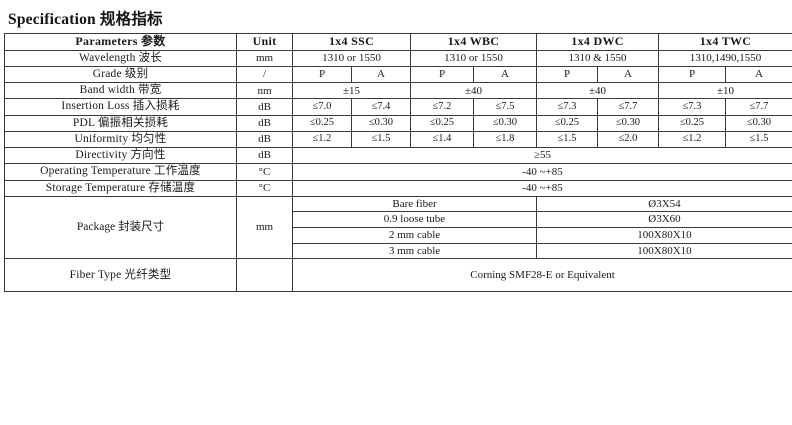 The image size is (792, 425). What do you see at coordinates (120, 172) in the screenshot?
I see `row-label-operating-temperature: Operating Temperature 工作温度` at bounding box center [120, 172].